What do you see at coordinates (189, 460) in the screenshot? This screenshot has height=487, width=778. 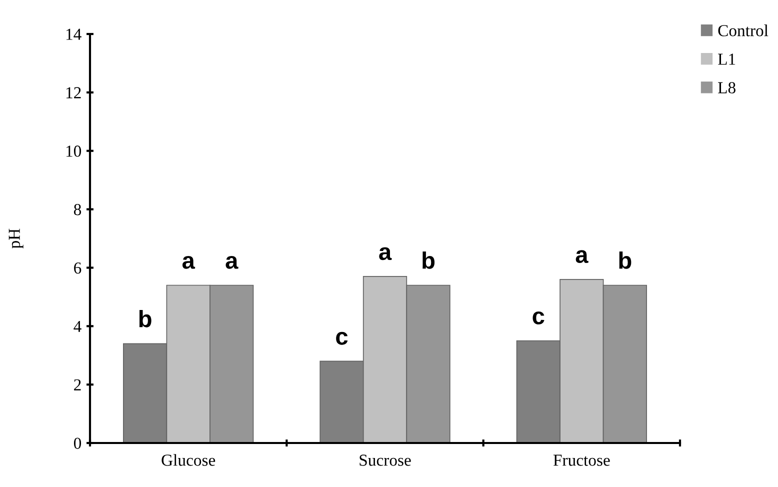 I see `x-tick-label: Glucose` at bounding box center [189, 460].